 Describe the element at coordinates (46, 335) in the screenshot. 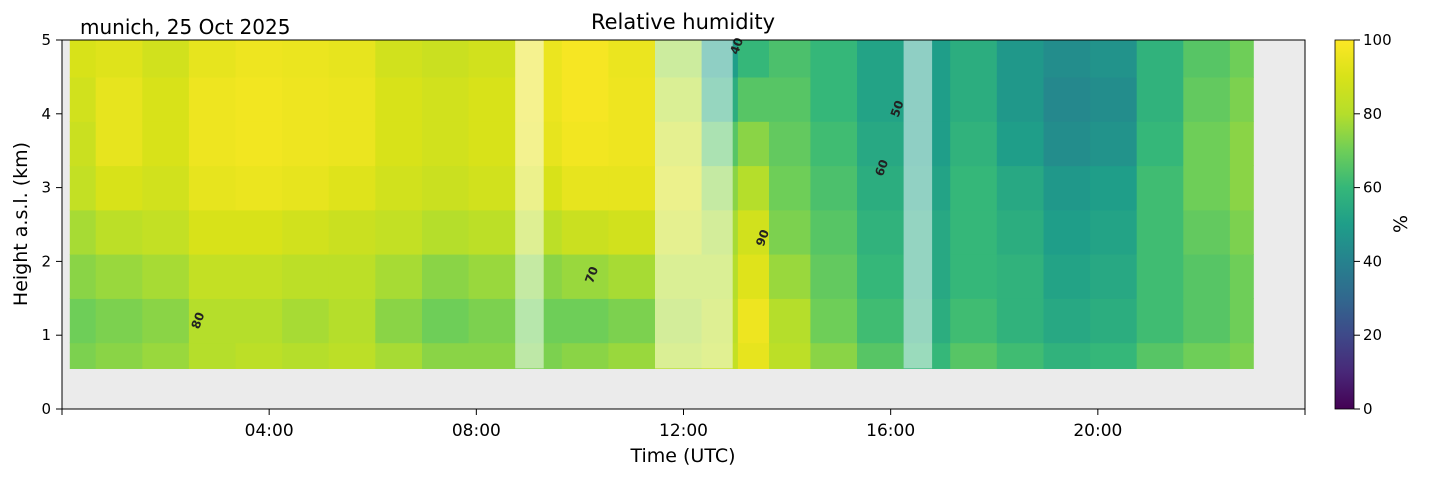

I see `y-tick-label: 1` at that location.